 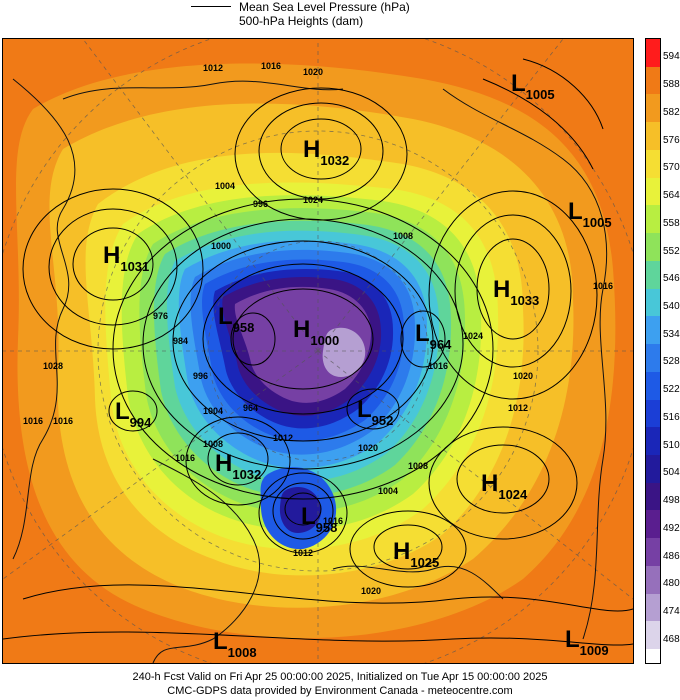 I want to click on colorbar-level-label: 594, so click(x=671, y=57).